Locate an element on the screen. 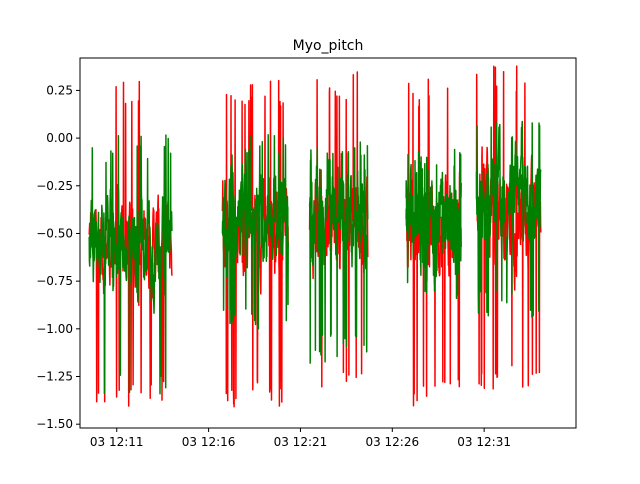 The width and height of the screenshot is (640, 484). x-tick-label: 03 12:26 is located at coordinates (392, 442).